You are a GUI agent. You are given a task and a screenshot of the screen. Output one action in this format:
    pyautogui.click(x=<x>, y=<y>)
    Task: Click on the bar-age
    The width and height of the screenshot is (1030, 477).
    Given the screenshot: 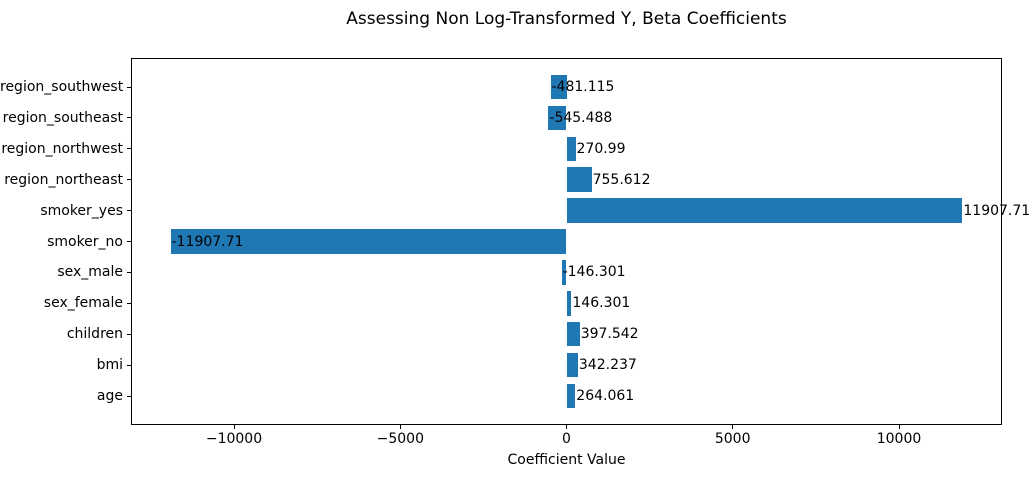 What is the action you would take?
    pyautogui.click(x=571, y=396)
    